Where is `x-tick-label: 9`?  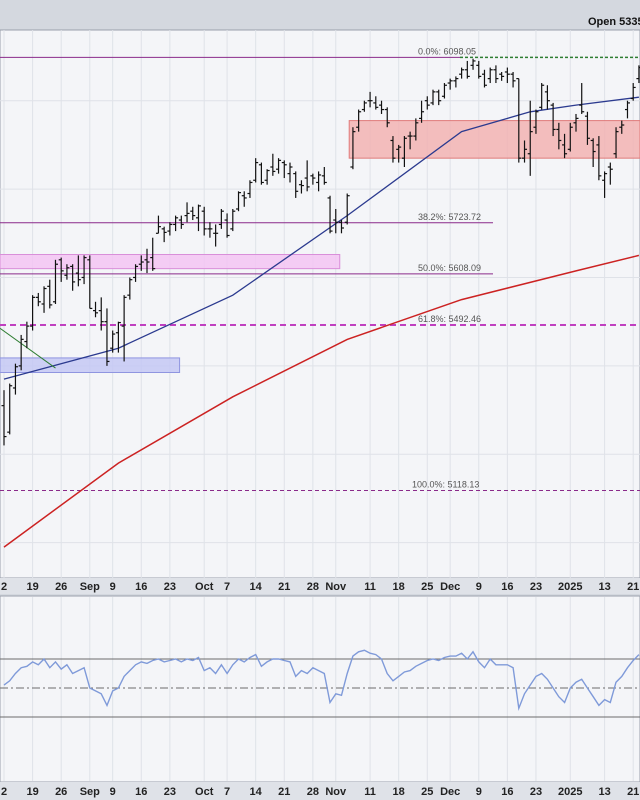
x-tick-label: 9 is located at coordinates (113, 792).